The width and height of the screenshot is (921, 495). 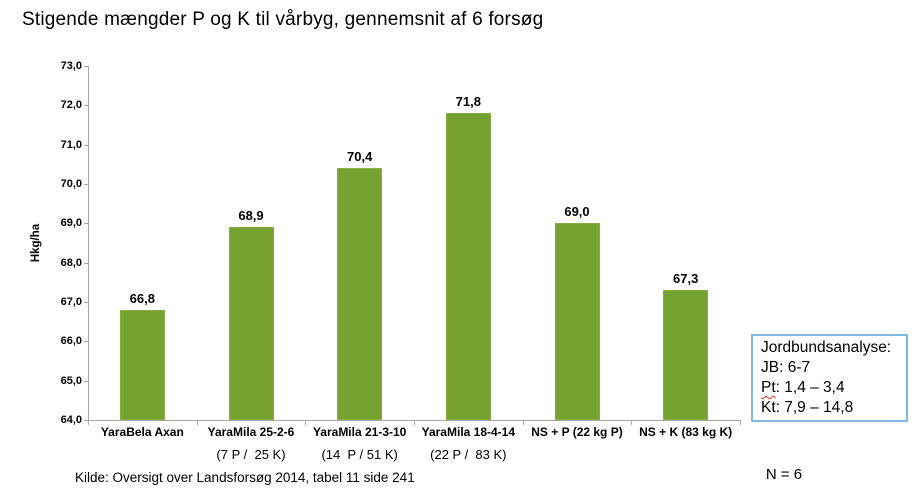 I want to click on y-tick-label: 69,0, so click(x=71, y=223).